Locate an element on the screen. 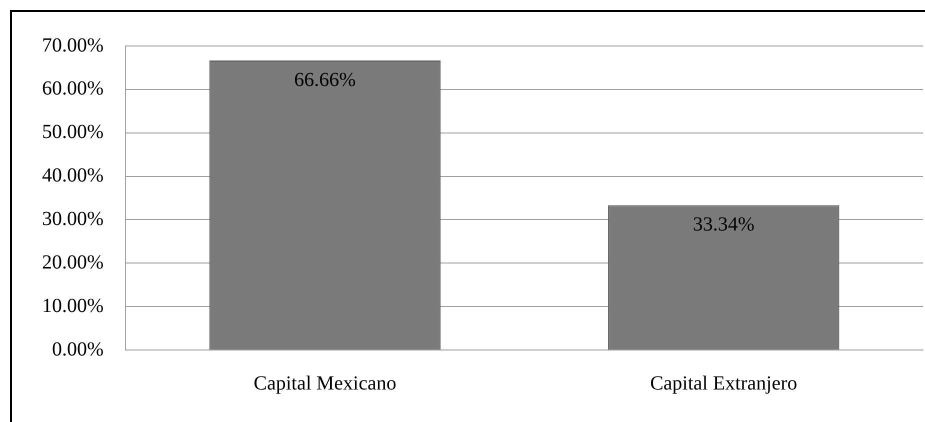  x-tick-label: Capital Extranjero is located at coordinates (724, 383).